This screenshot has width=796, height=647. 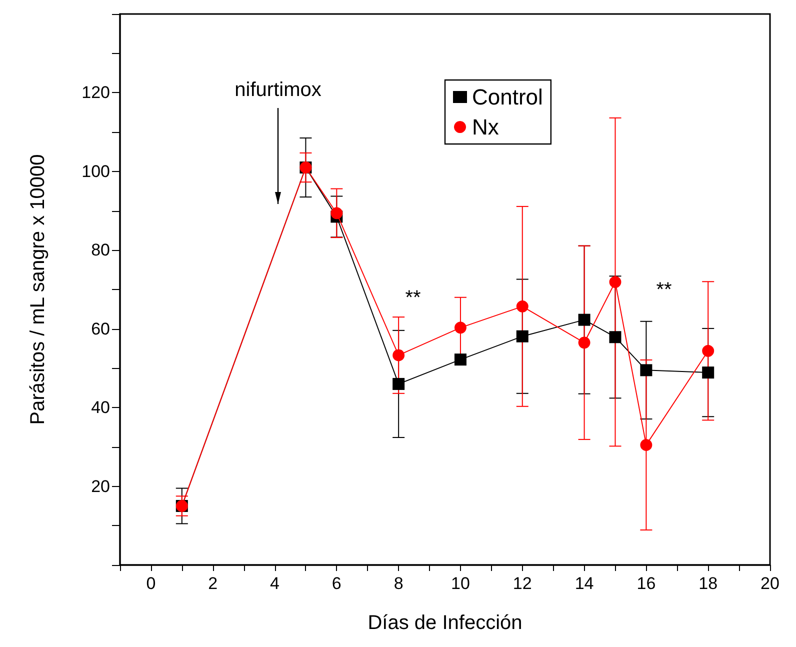 What do you see at coordinates (507, 97) in the screenshot?
I see `legend-label: Control` at bounding box center [507, 97].